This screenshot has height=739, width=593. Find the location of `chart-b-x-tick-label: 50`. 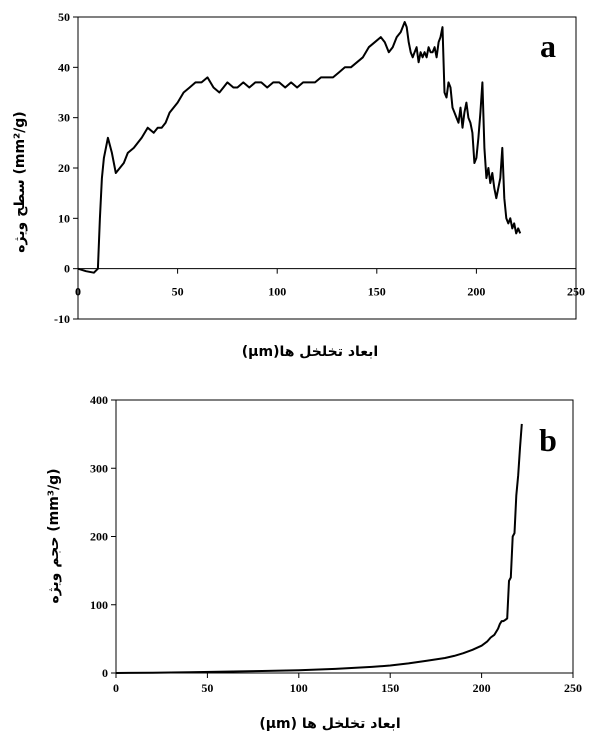

chart-b-x-tick-label: 50 is located at coordinates (207, 688).